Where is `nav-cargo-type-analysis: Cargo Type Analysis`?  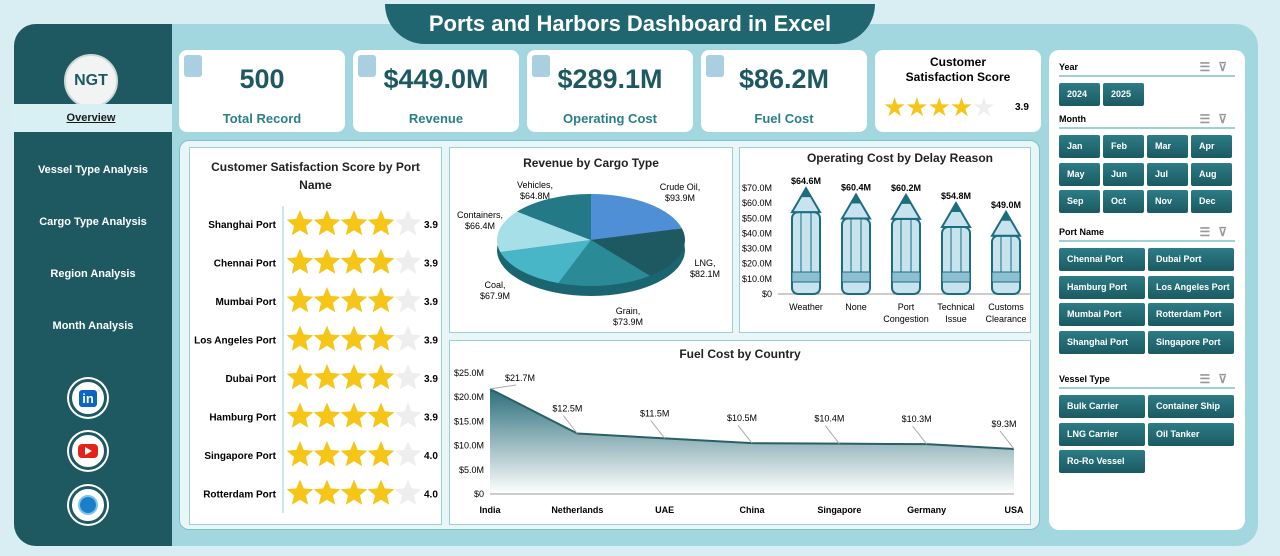
nav-cargo-type-analysis: Cargo Type Analysis is located at coordinates (93, 222).